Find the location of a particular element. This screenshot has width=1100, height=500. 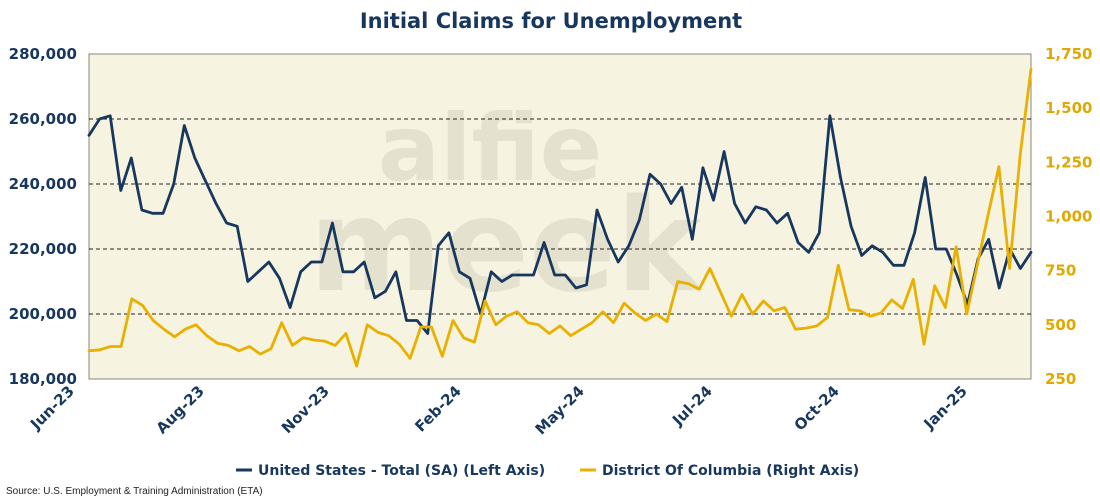

right-axis-tick-label: 250 is located at coordinates (1060, 379).